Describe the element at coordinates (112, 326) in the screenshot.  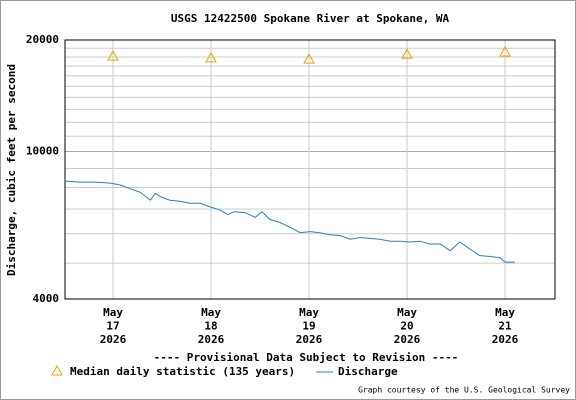
I see `x-tick-label: 17` at that location.